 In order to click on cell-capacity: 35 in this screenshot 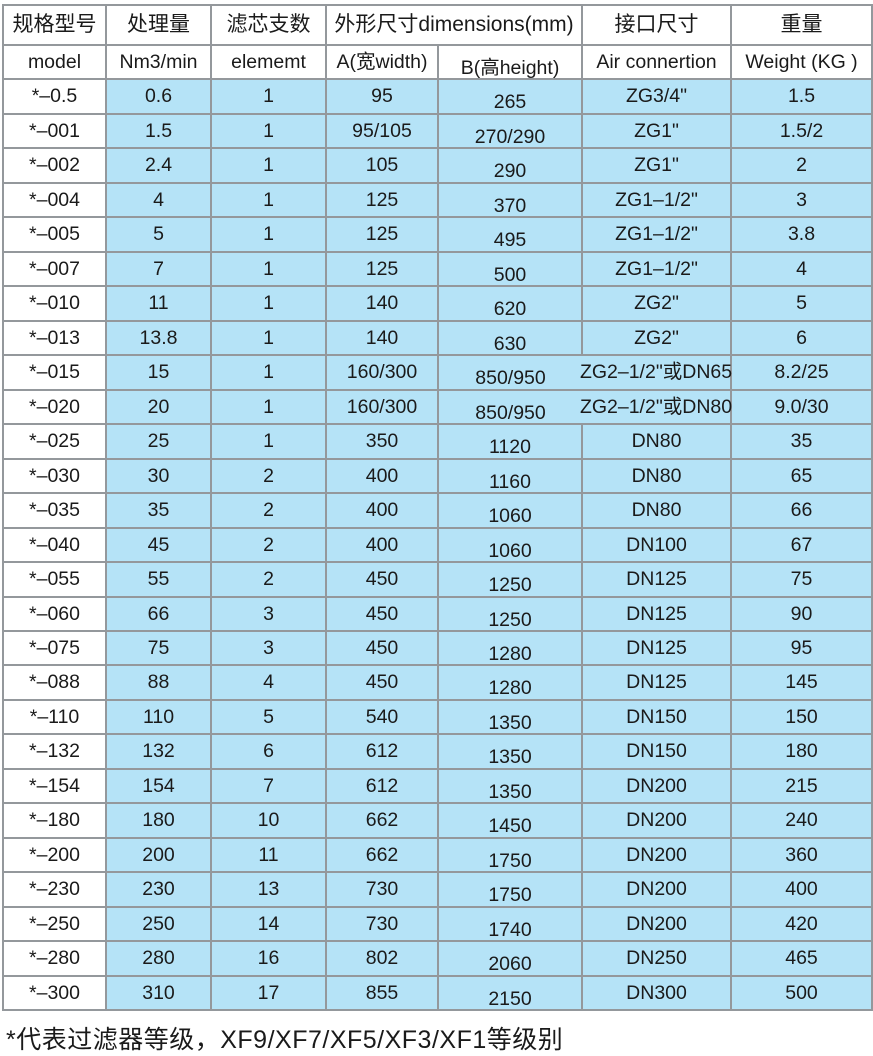, I will do `click(158, 510)`.